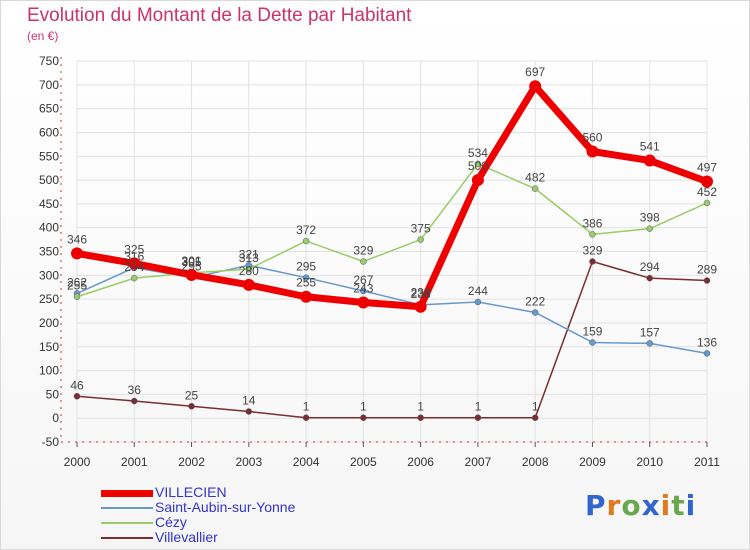 Image resolution: width=750 pixels, height=550 pixels. What do you see at coordinates (77, 385) in the screenshot?
I see `data-label: 46` at bounding box center [77, 385].